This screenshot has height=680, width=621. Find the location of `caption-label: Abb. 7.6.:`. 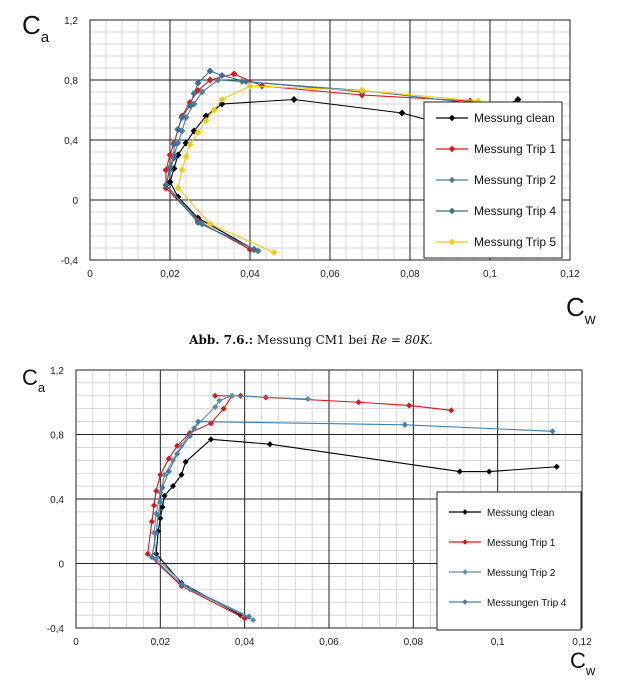

caption-label: Abb. 7.6.: is located at coordinates (220, 340).